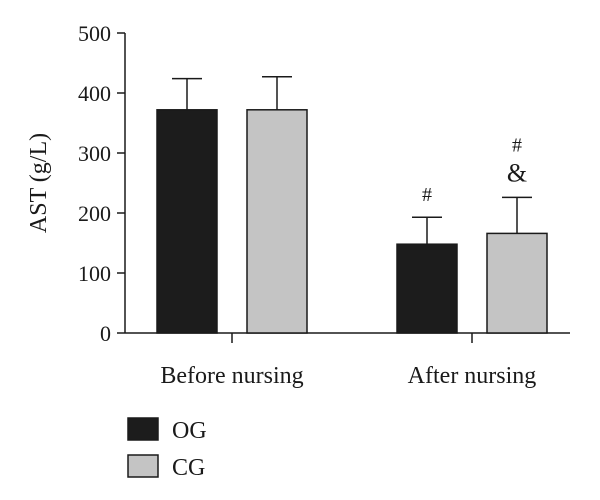 This screenshot has height=500, width=600. Describe the element at coordinates (189, 431) in the screenshot. I see `legend-label-og: OG` at that location.